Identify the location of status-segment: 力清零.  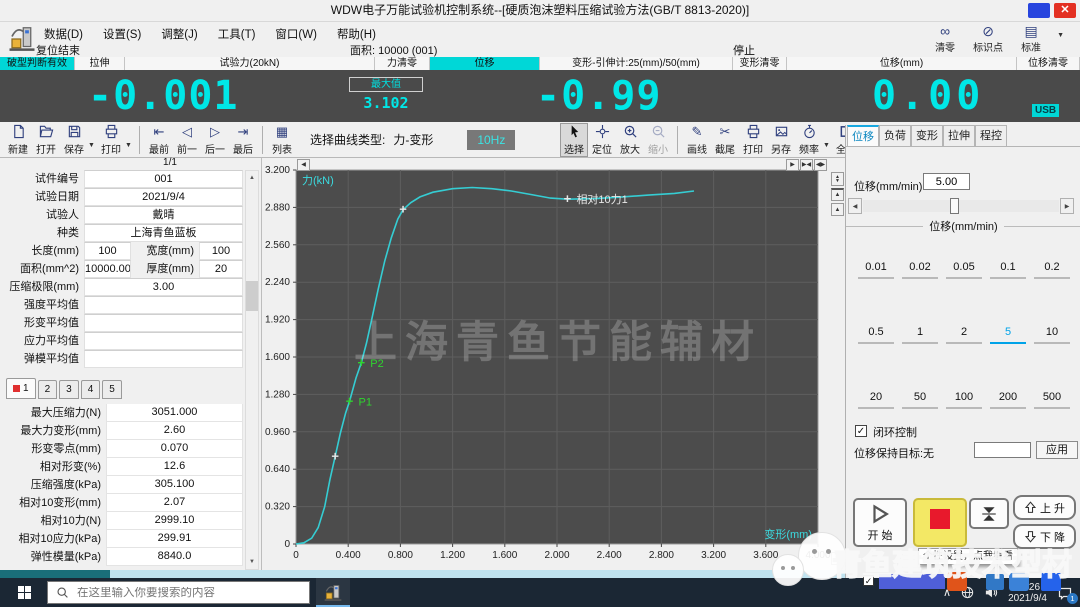
(402, 63).